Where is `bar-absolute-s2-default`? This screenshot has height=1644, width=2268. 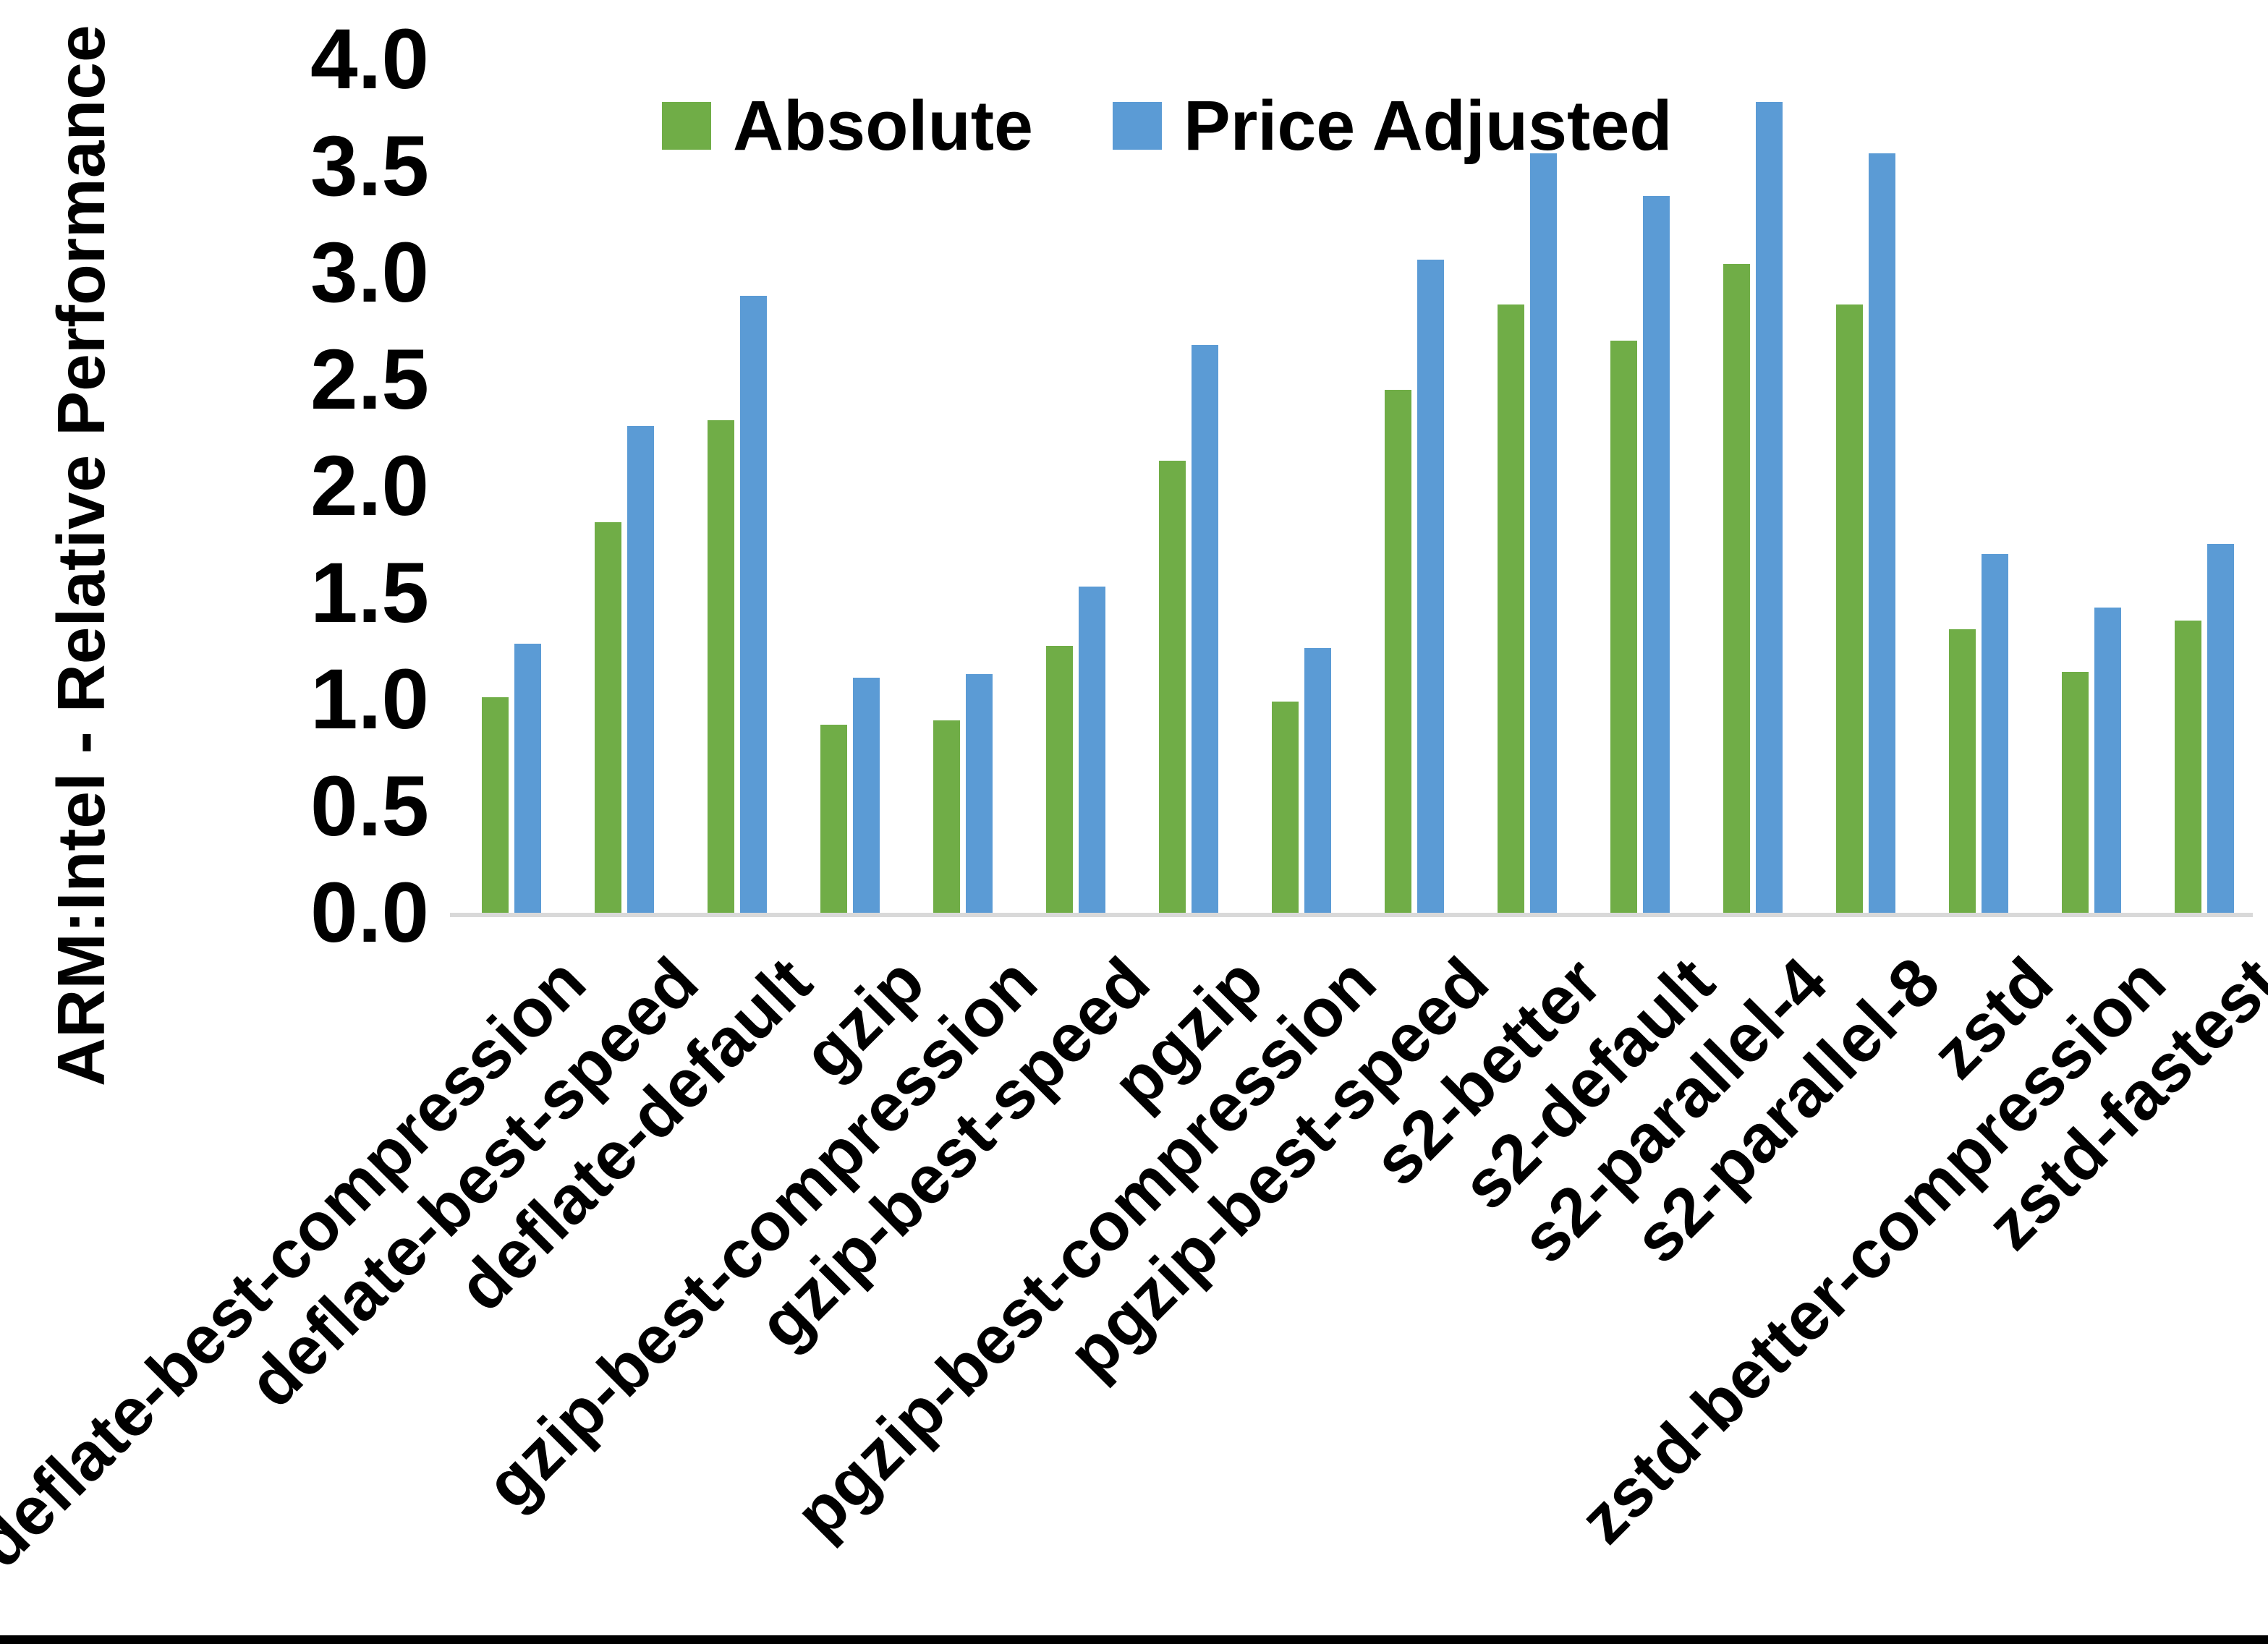
bar-absolute-s2-default is located at coordinates (1623, 627).